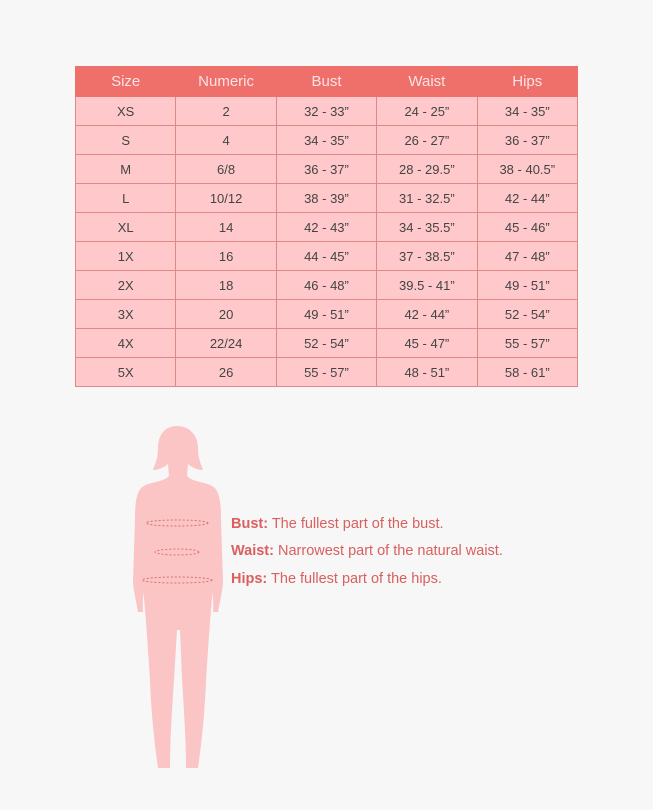 This screenshot has height=810, width=653. I want to click on table-cell: 46 - 48”, so click(326, 285).